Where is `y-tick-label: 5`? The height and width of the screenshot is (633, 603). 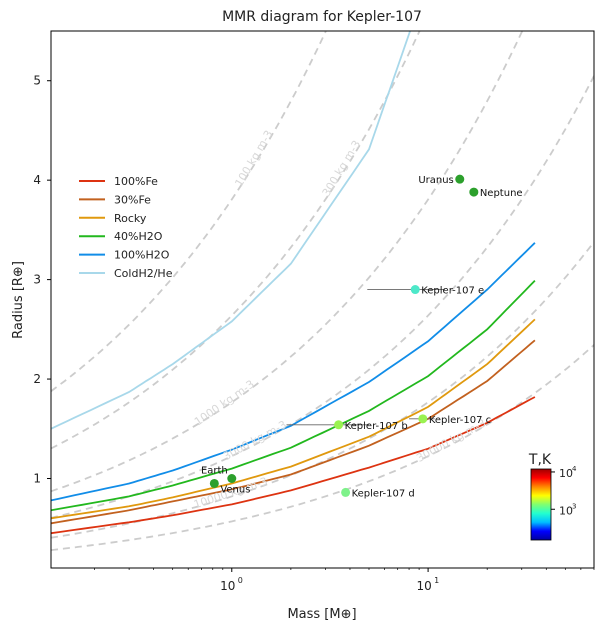 y-tick-label: 5 is located at coordinates (37, 81).